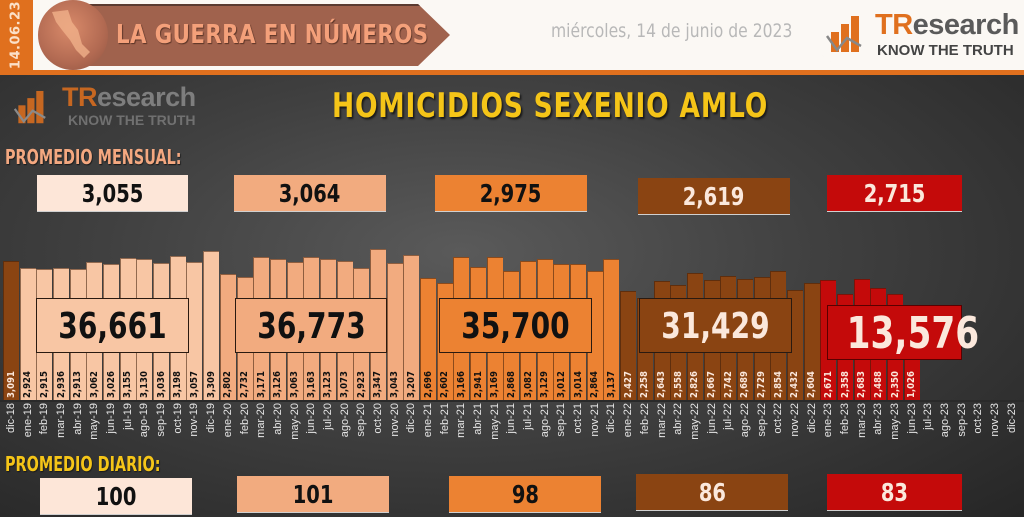 This screenshot has height=517, width=1024. I want to click on x-tick-feb-22: feb-22, so click(644, 419).